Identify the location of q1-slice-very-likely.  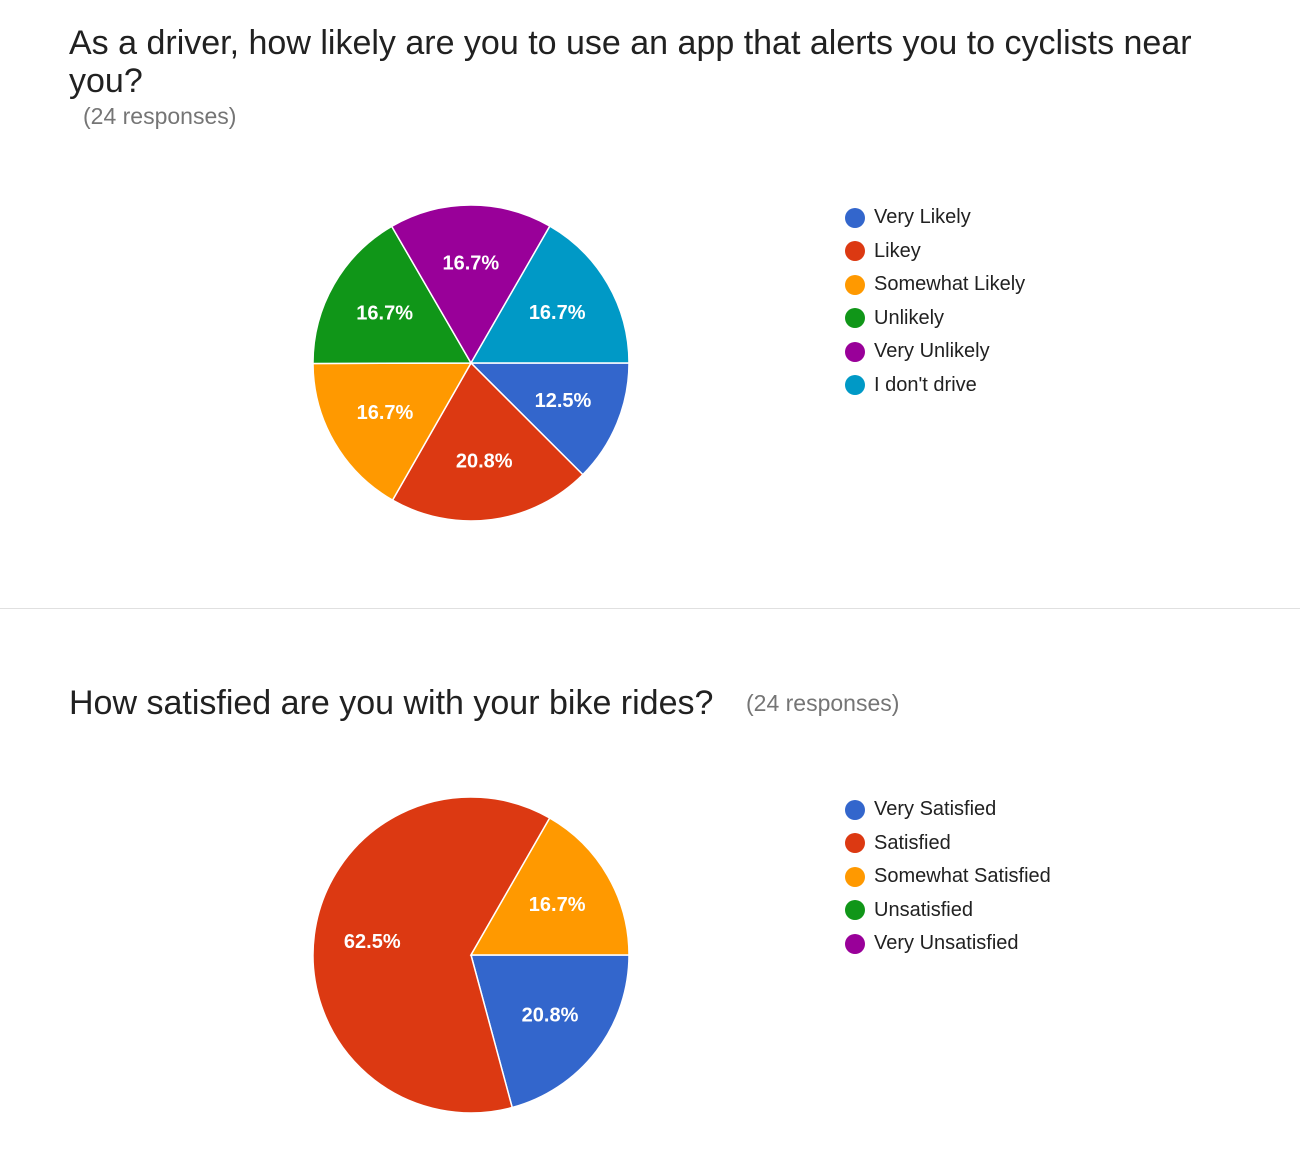
(549, 419).